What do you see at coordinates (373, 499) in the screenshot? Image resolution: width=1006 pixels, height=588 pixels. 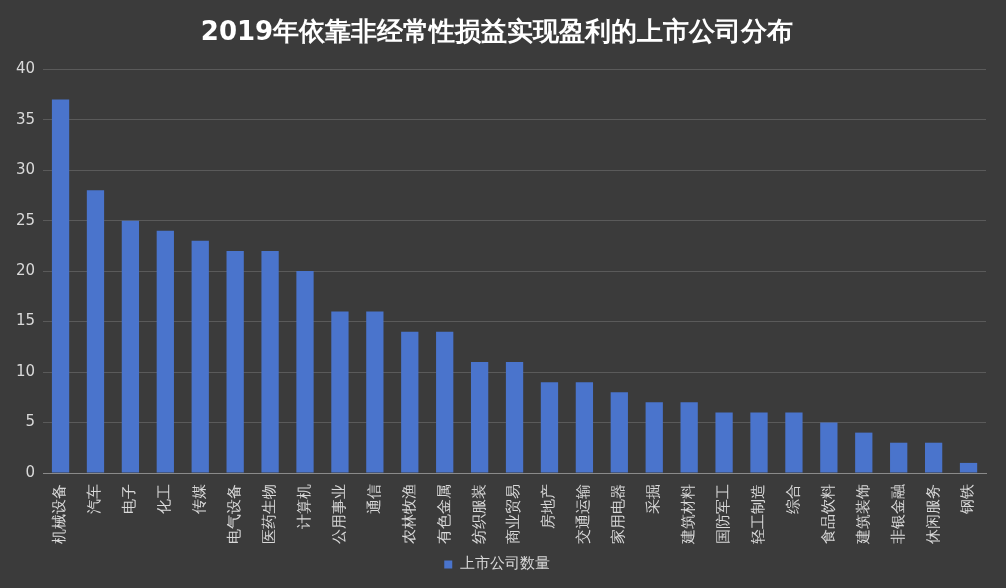 I see `x-tick-label: 通信` at bounding box center [373, 499].